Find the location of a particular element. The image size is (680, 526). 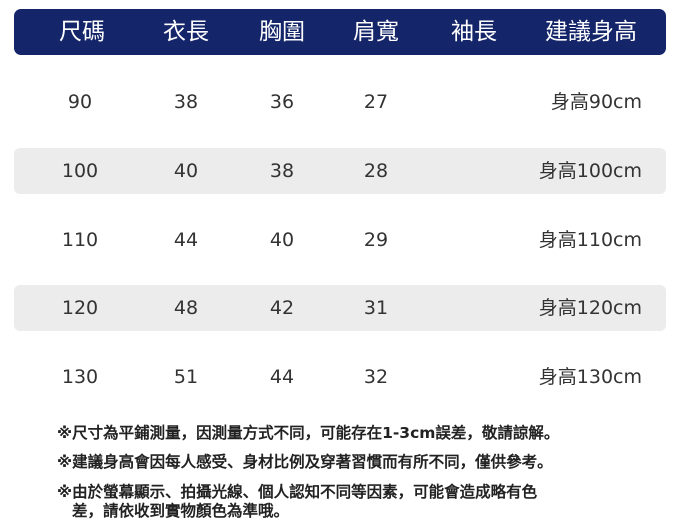

header-height: 建議身高 is located at coordinates (591, 32).